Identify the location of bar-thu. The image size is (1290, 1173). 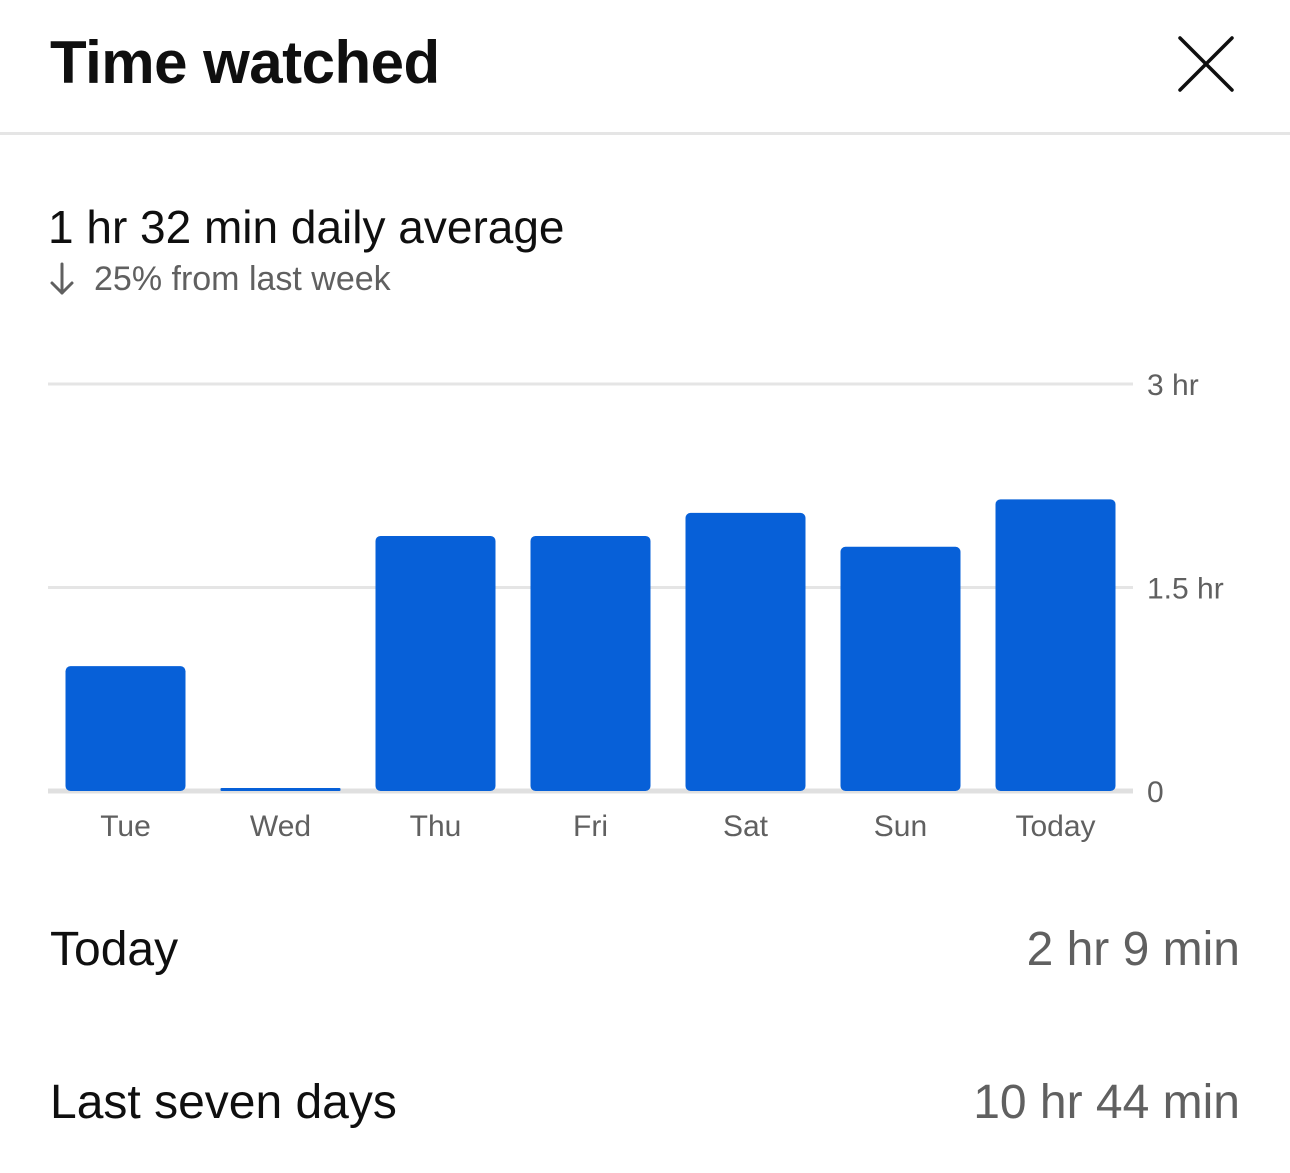
(435, 663).